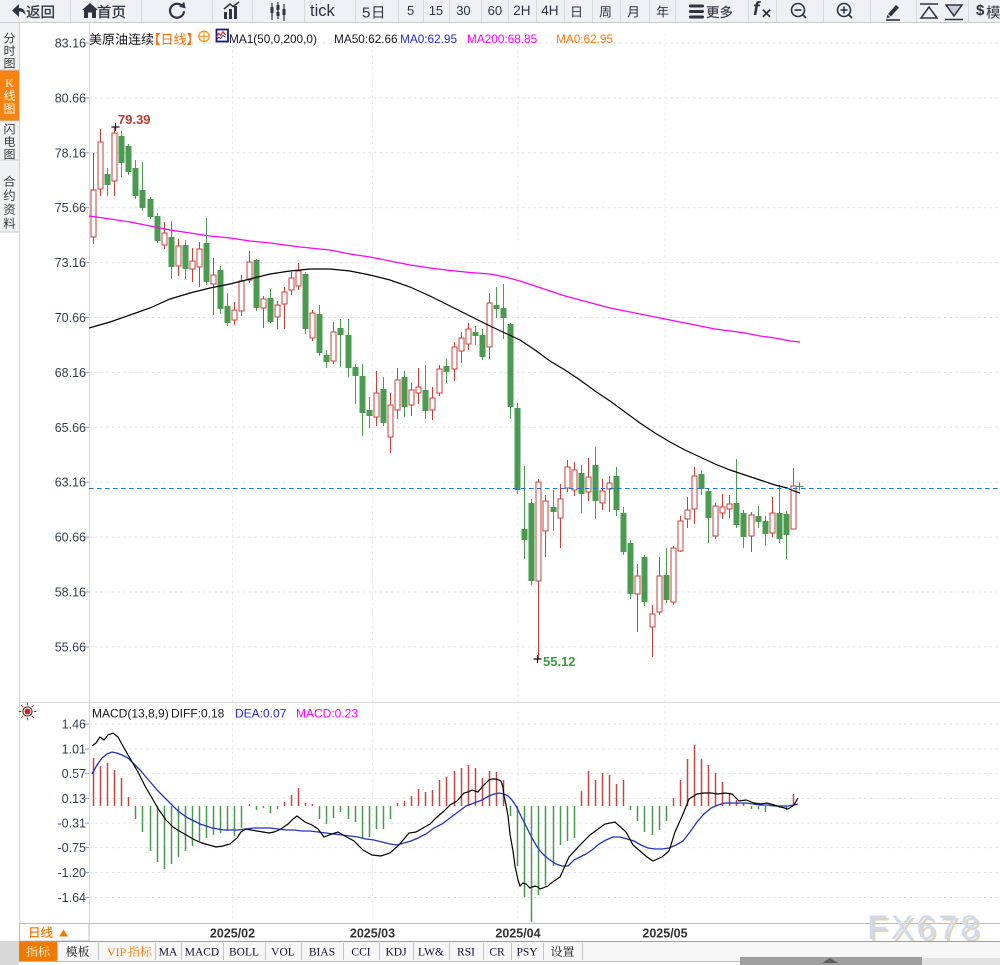 This screenshot has width=1000, height=965. What do you see at coordinates (70, 318) in the screenshot?
I see `svg-text: 70.66` at bounding box center [70, 318].